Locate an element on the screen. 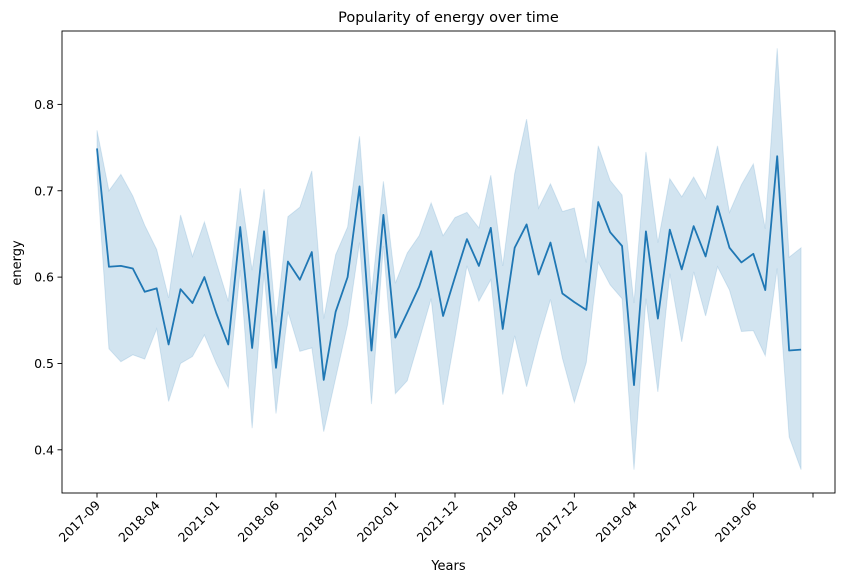  y-tick-label: 0.8 is located at coordinates (44, 104).